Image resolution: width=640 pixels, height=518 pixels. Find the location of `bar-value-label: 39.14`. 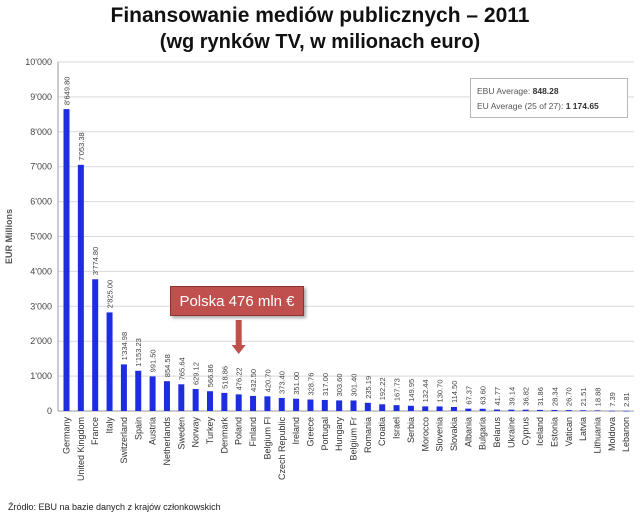

bar-value-label: 39.14 is located at coordinates (511, 396).